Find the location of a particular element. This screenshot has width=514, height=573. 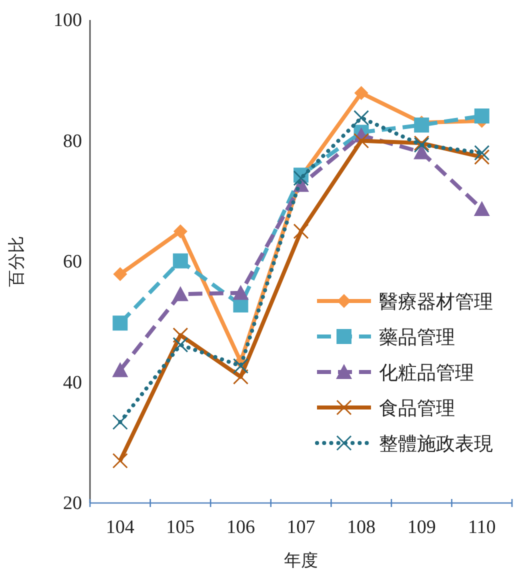

y-tick-label: 20 is located at coordinates (72, 503).